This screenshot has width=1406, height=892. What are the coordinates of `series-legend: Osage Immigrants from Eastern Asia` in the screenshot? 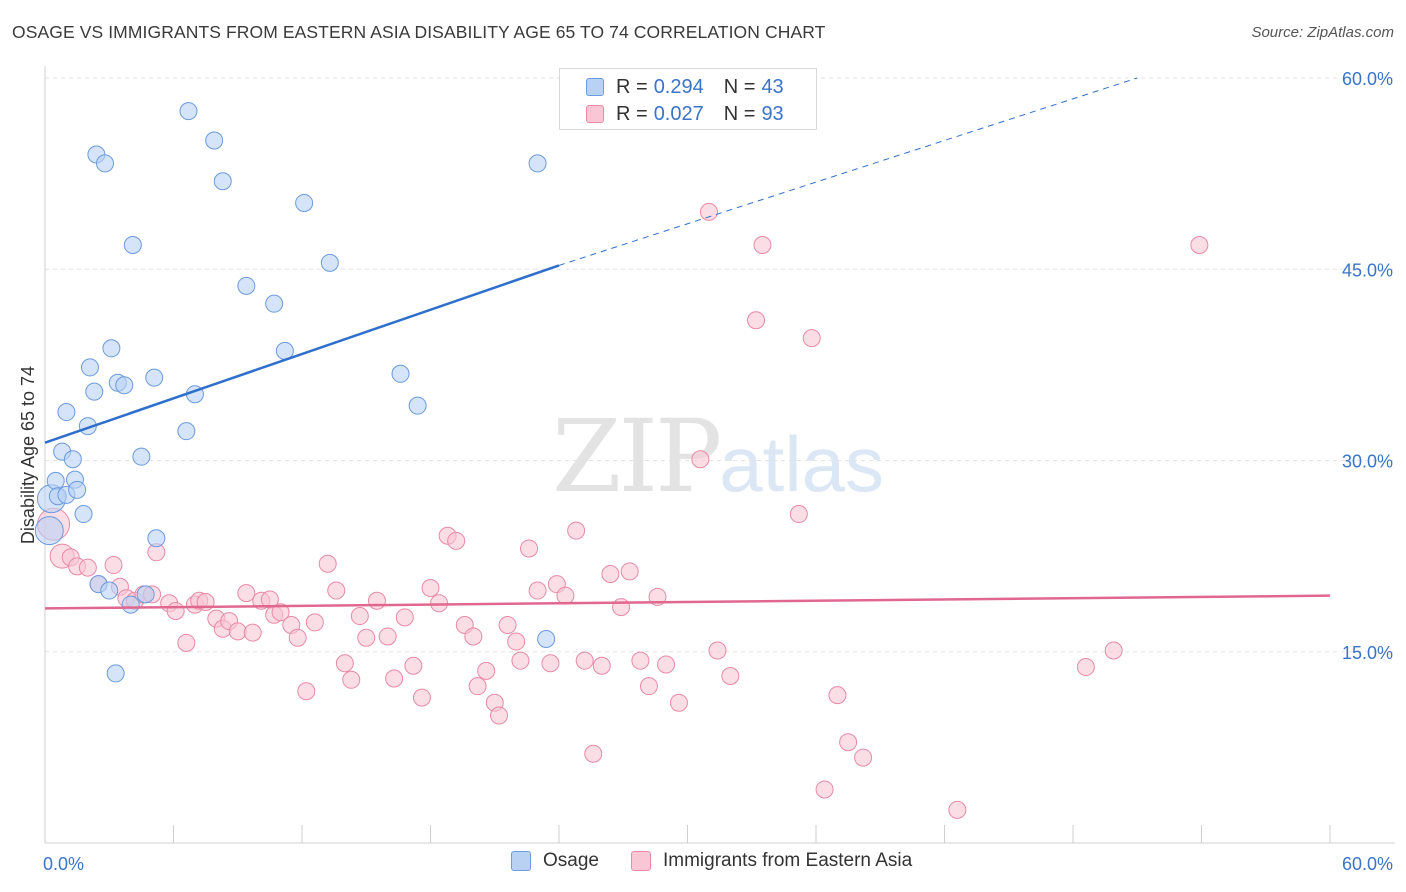 It's located at (703, 864).